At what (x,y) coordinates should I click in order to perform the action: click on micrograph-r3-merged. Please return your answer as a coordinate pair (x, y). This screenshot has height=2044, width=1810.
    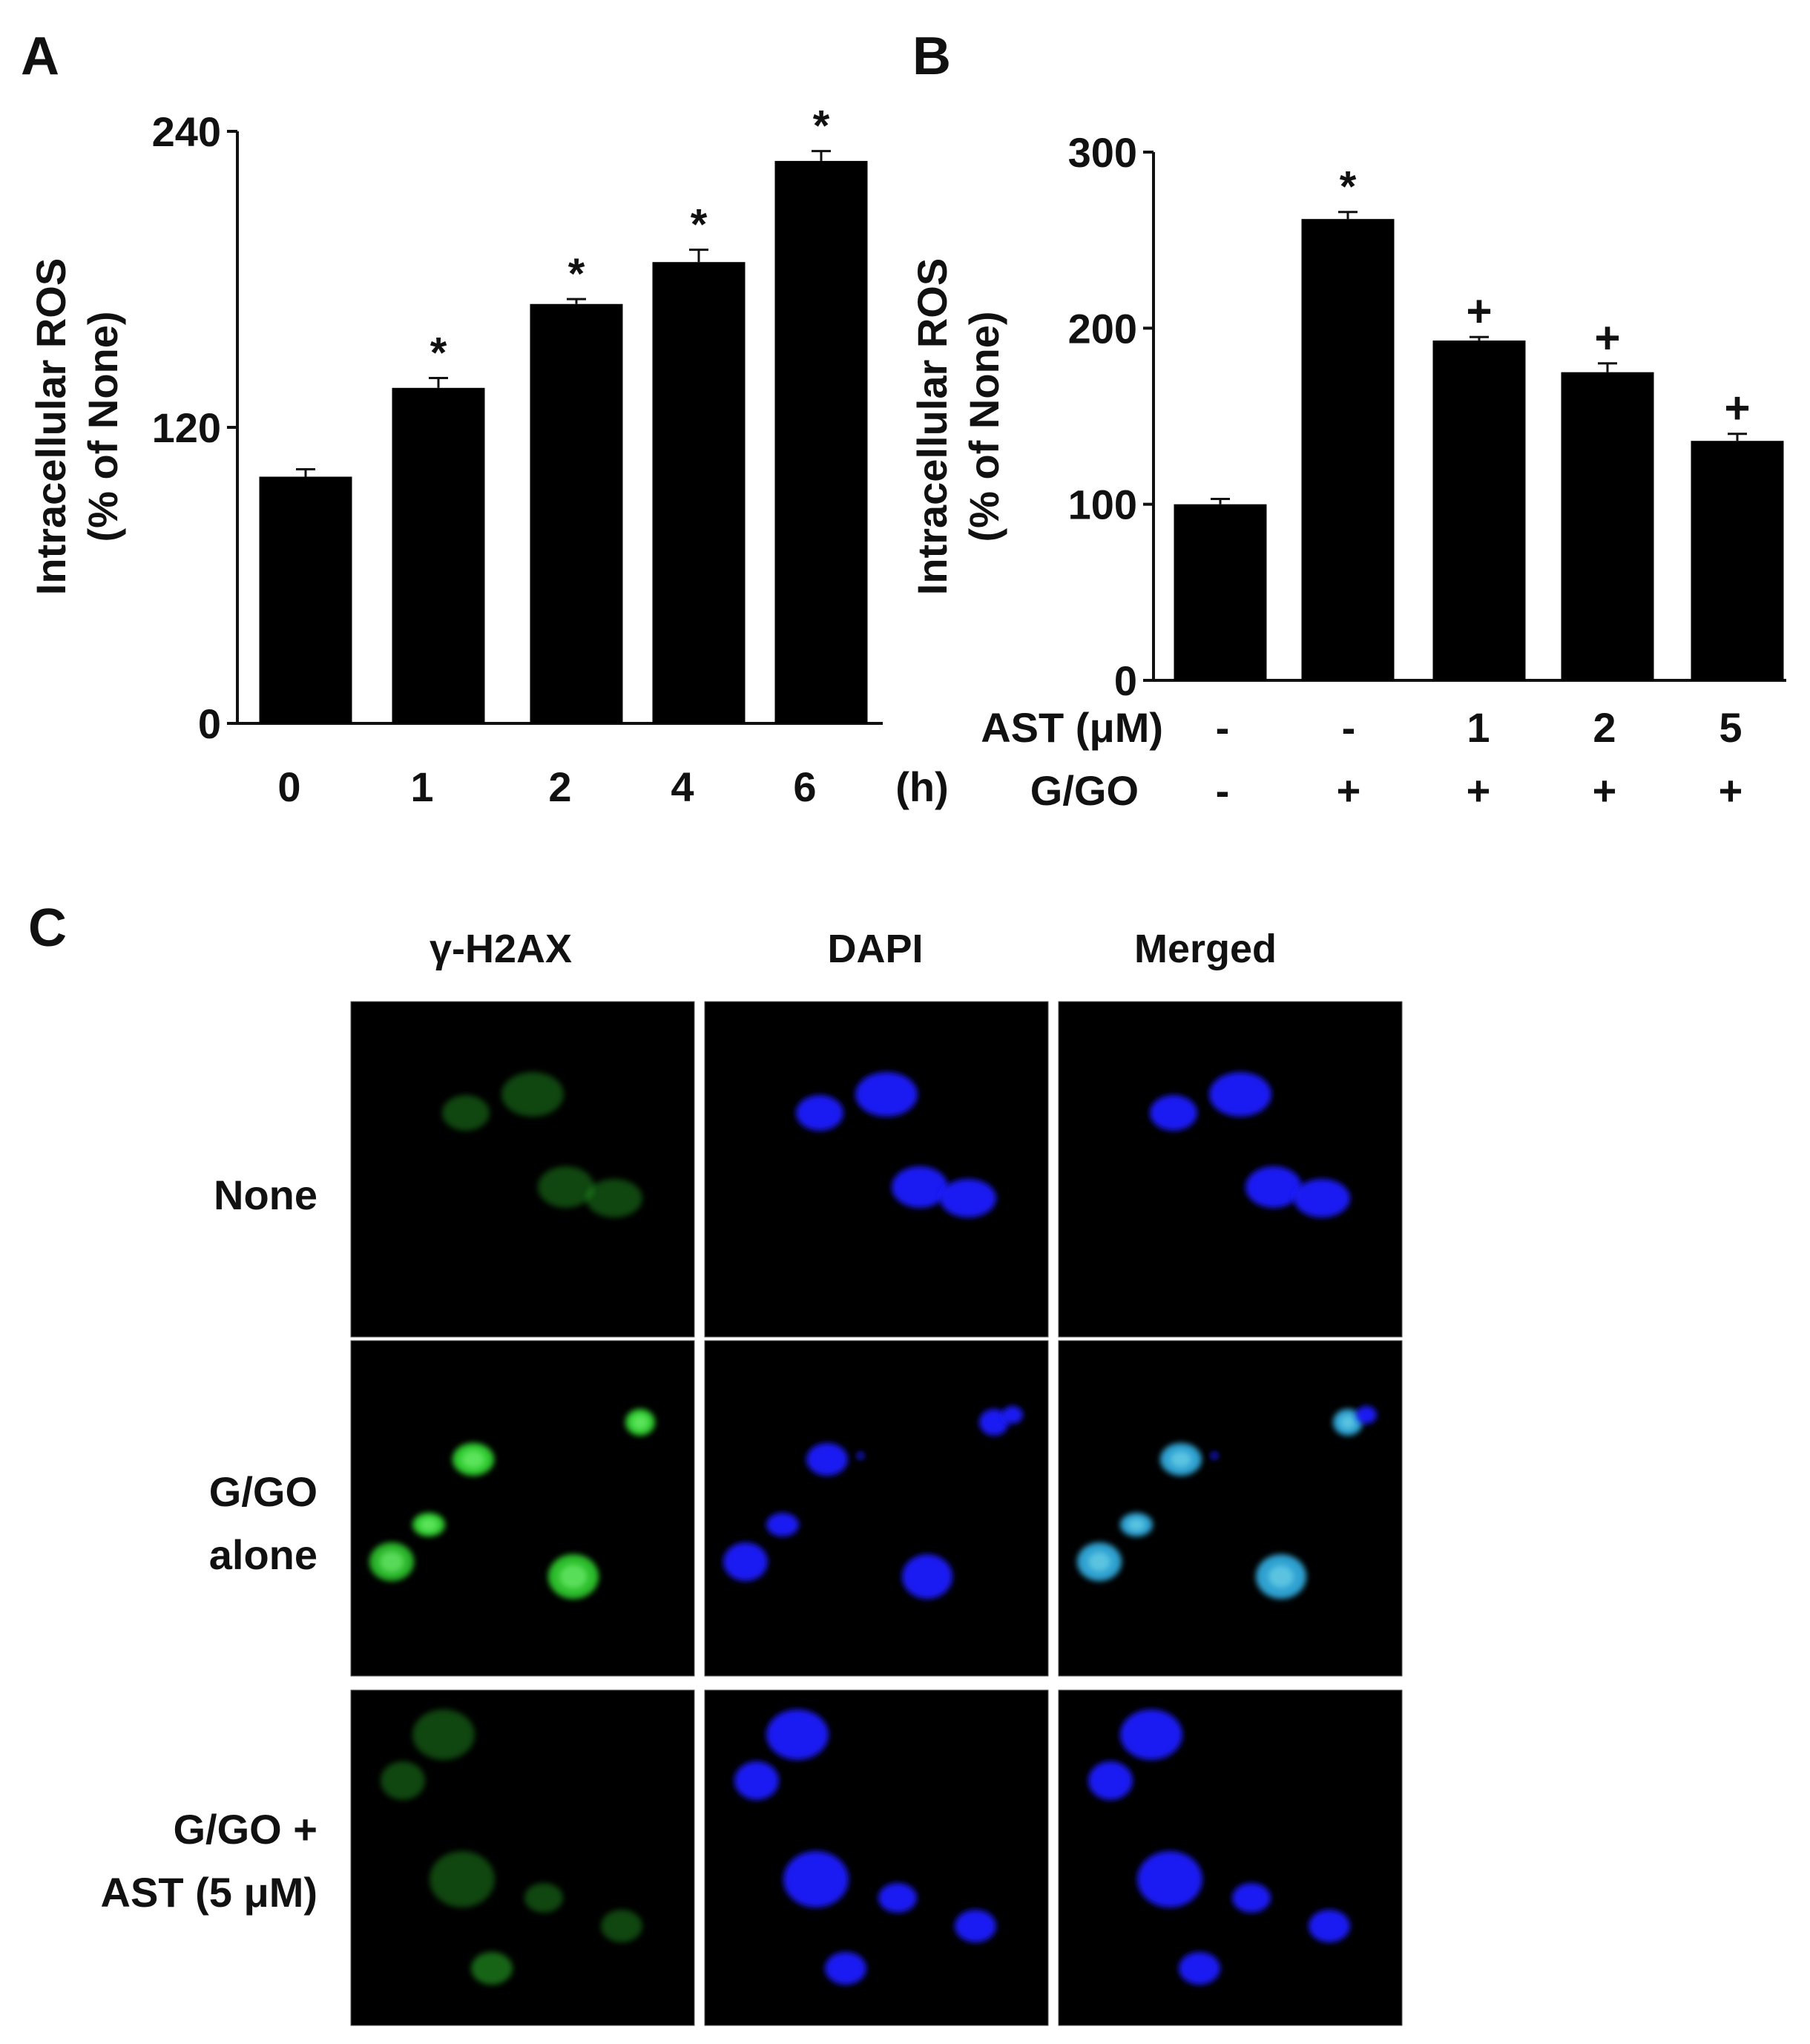
    Looking at the image, I should click on (1231, 1857).